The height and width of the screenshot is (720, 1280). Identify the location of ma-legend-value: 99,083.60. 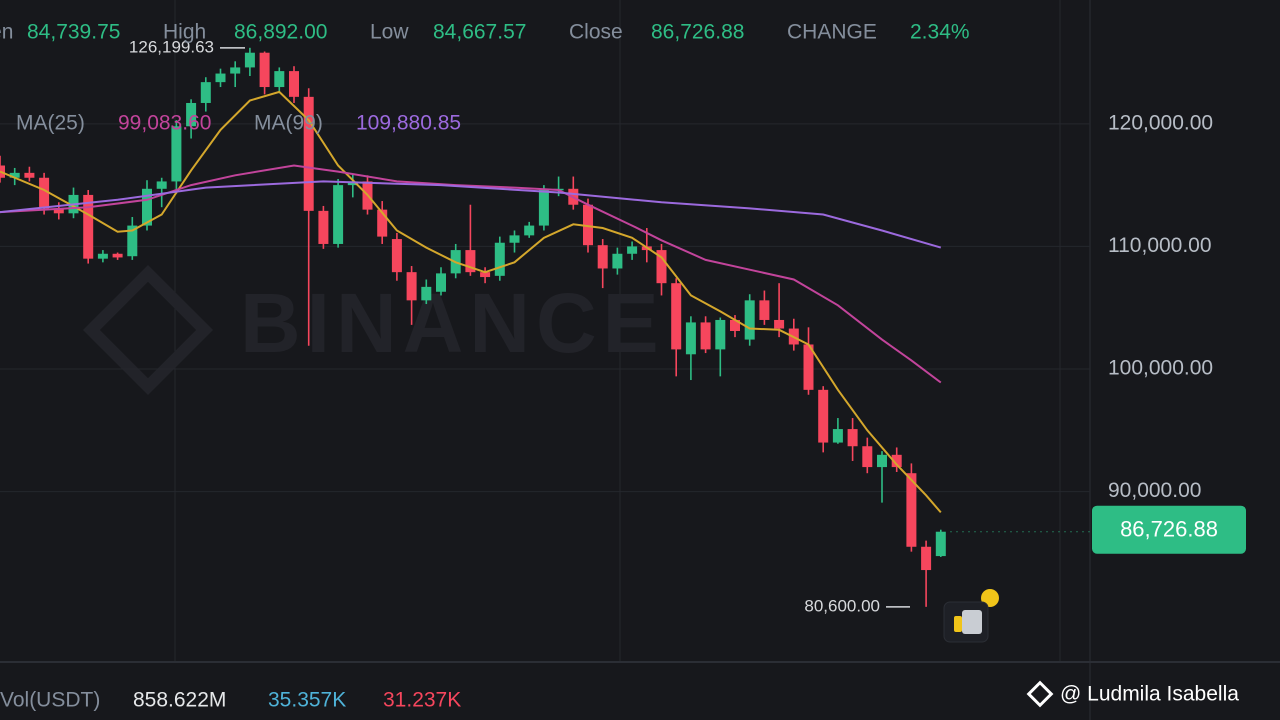
(164, 123).